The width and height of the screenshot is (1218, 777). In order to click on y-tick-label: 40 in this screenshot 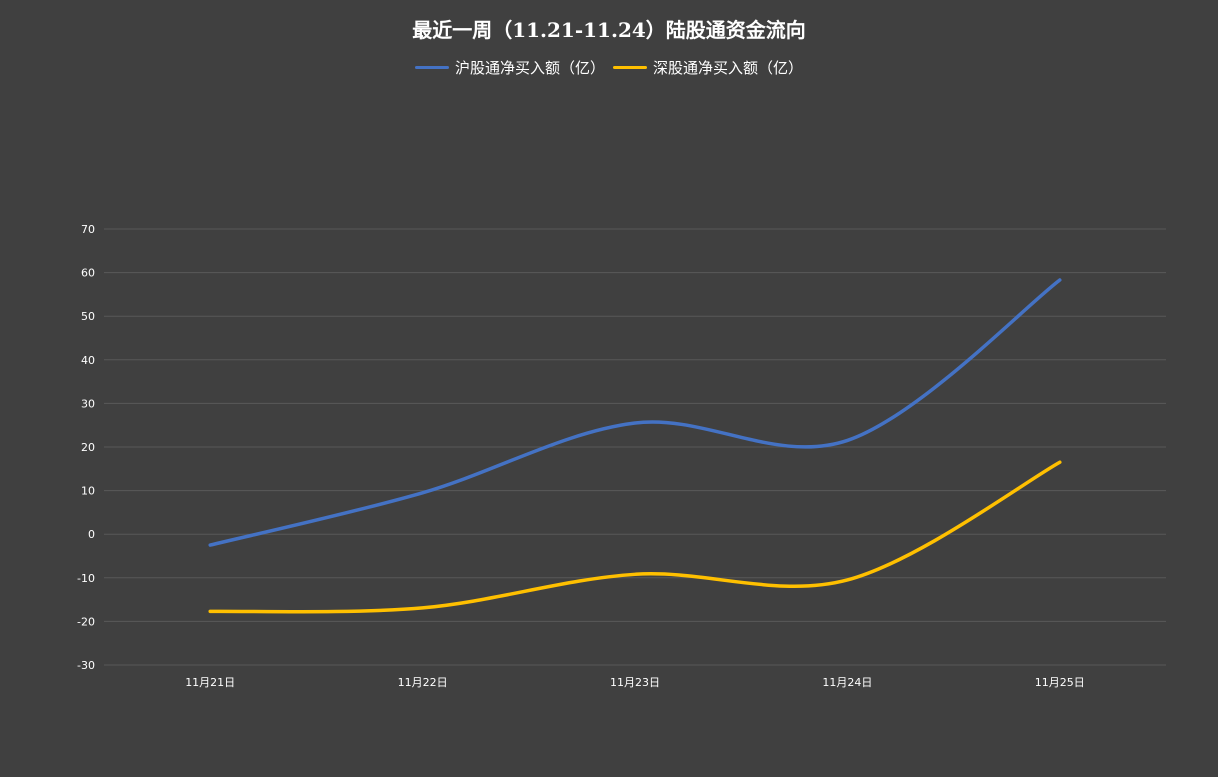, I will do `click(88, 360)`.